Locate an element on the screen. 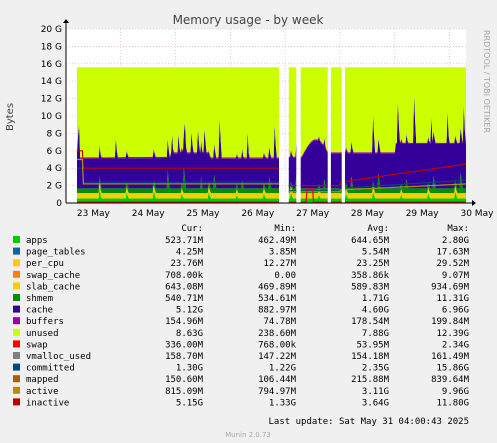  x-tick-label: 26 May is located at coordinates (258, 214).